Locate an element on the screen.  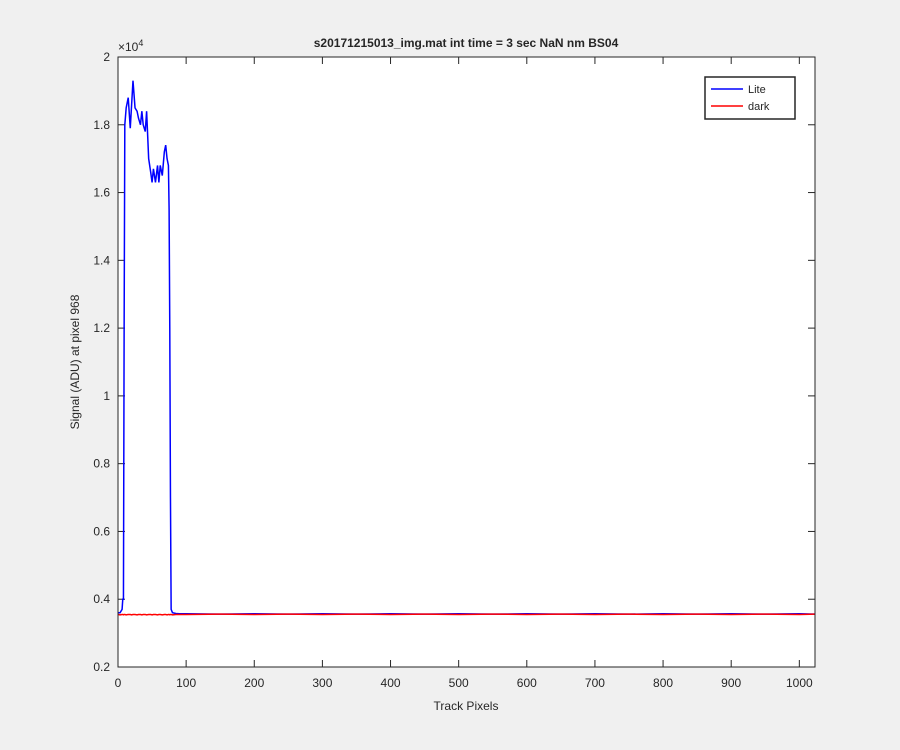
x-tick-label: 1000 is located at coordinates (799, 683).